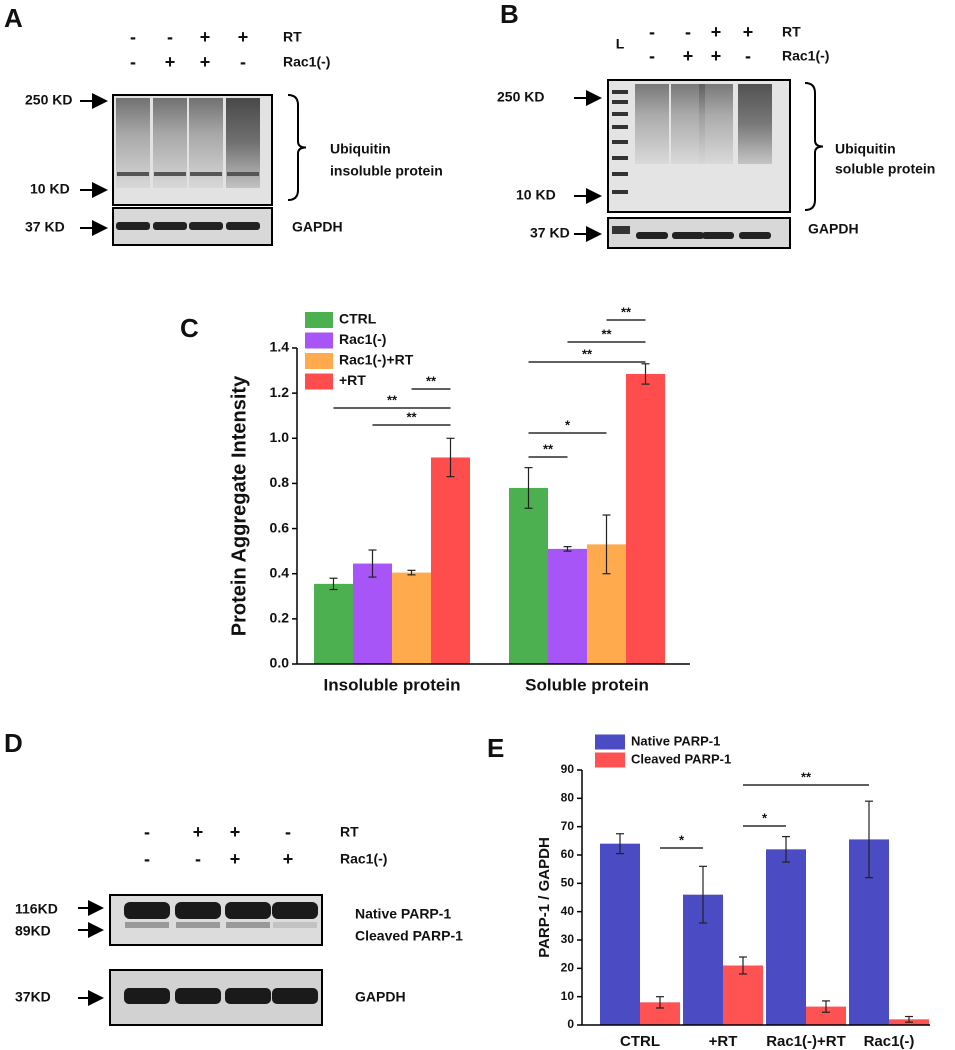 The width and height of the screenshot is (955, 1050). What do you see at coordinates (675, 740) in the screenshot?
I see `legend-label: Native PARP-1` at bounding box center [675, 740].